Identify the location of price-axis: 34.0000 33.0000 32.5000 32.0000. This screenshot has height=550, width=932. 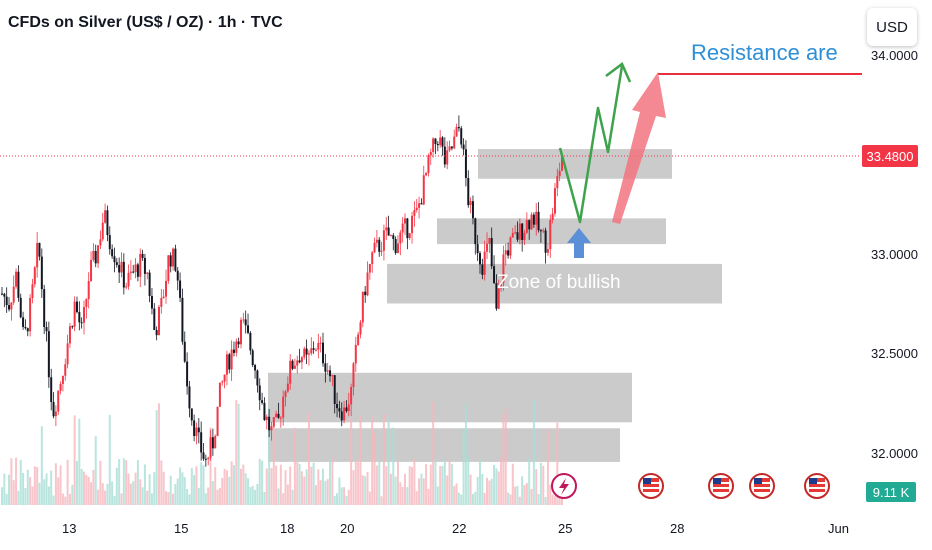
(894, 254).